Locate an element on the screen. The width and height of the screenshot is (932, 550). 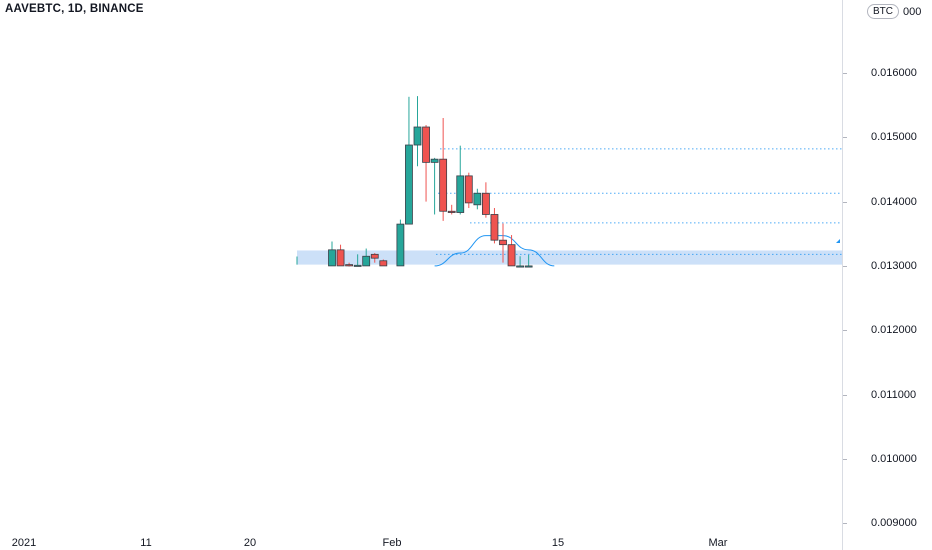
price-label: 0.016000 is located at coordinates (894, 73).